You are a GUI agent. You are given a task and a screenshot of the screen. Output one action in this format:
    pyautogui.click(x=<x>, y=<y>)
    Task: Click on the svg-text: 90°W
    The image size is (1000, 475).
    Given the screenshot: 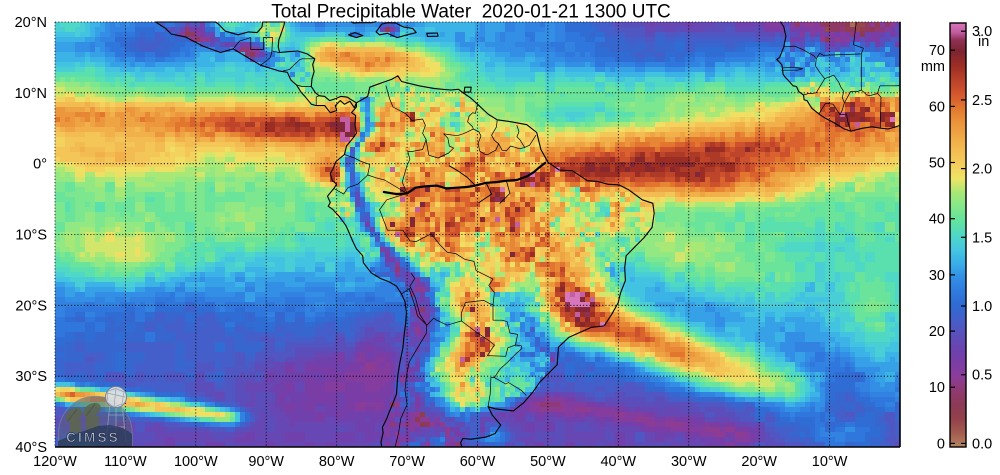 What is the action you would take?
    pyautogui.click(x=266, y=462)
    